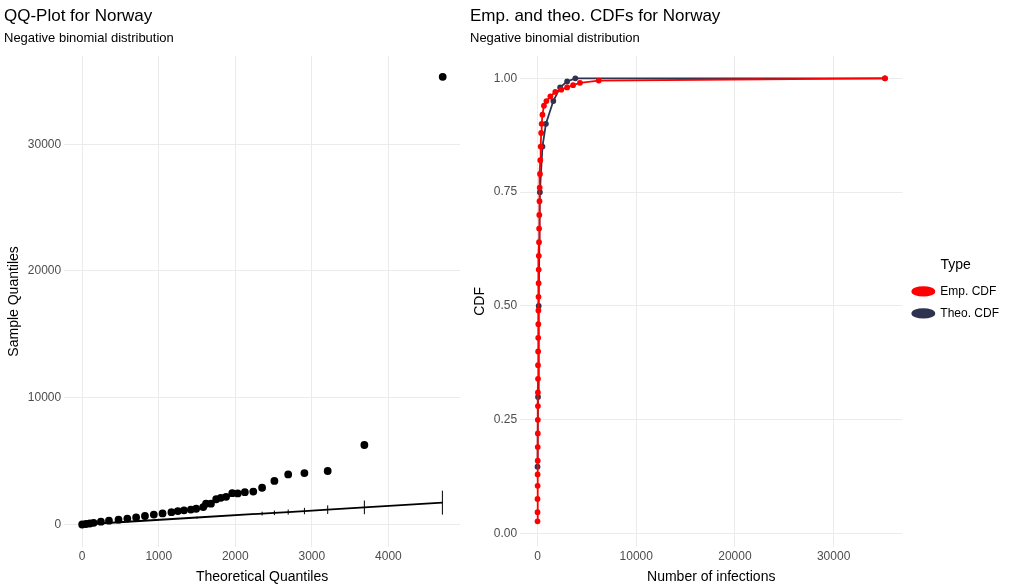 Image resolution: width=1019 pixels, height=588 pixels. What do you see at coordinates (235, 556) in the screenshot?
I see `x-tick-label: 2000` at bounding box center [235, 556].